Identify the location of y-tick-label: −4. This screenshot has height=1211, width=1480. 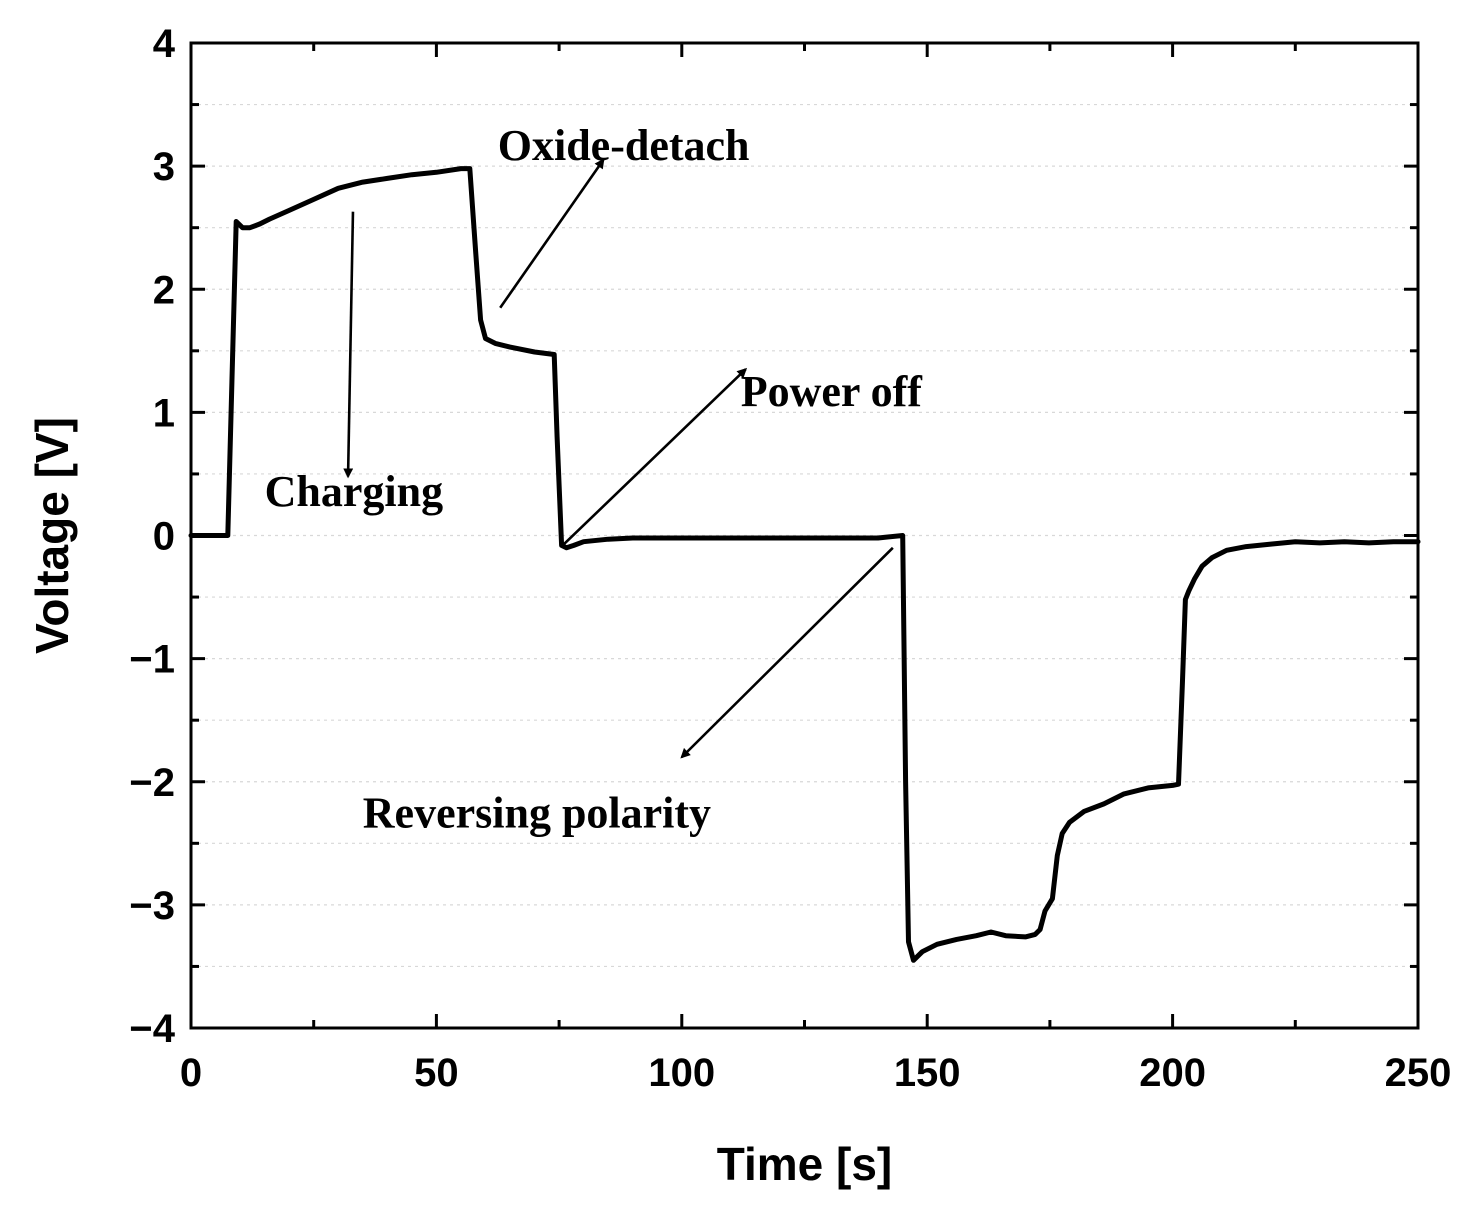
(152, 1029).